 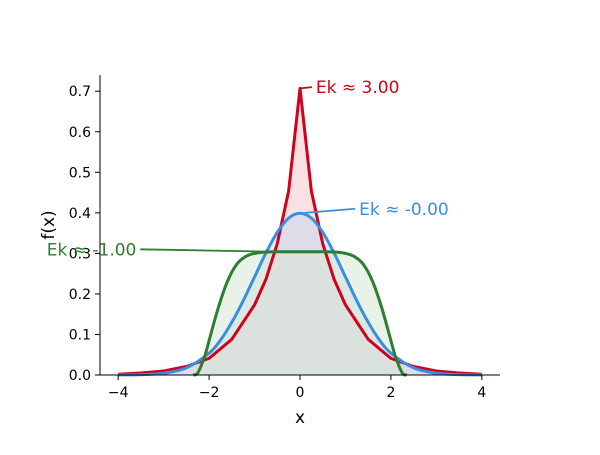 I want to click on y-tick-label: 0.1, so click(x=80, y=335).